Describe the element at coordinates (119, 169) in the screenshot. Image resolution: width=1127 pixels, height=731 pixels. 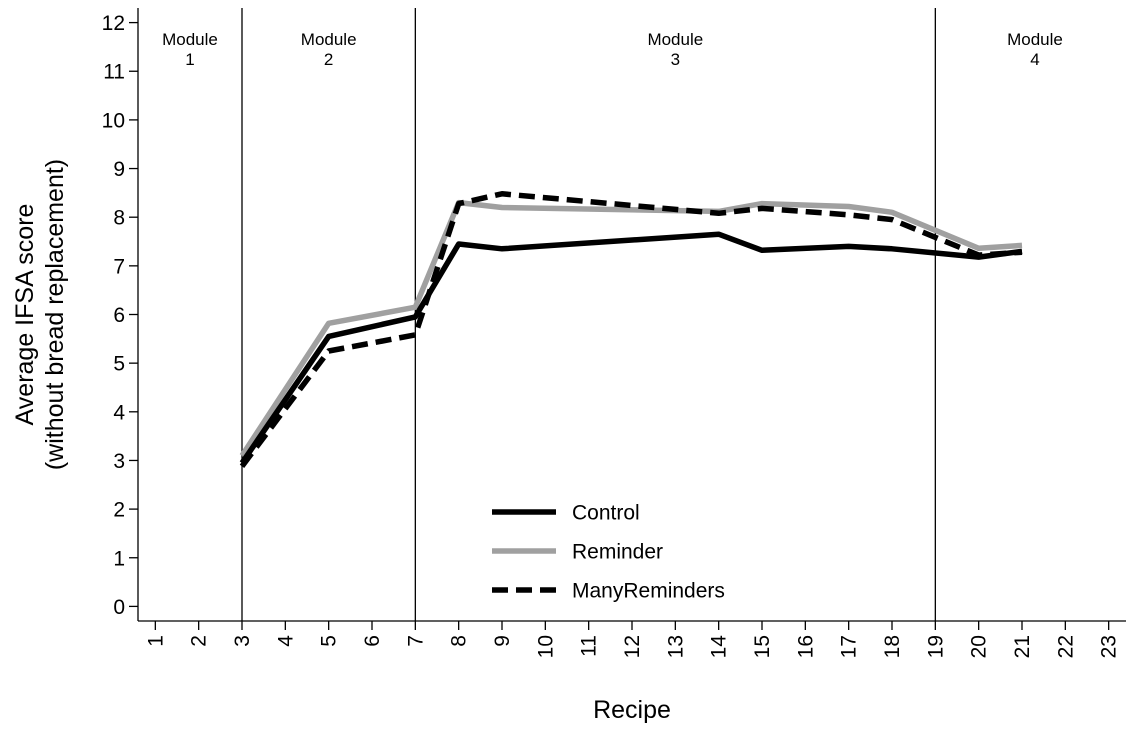
I see `y-tick-label: 9` at that location.